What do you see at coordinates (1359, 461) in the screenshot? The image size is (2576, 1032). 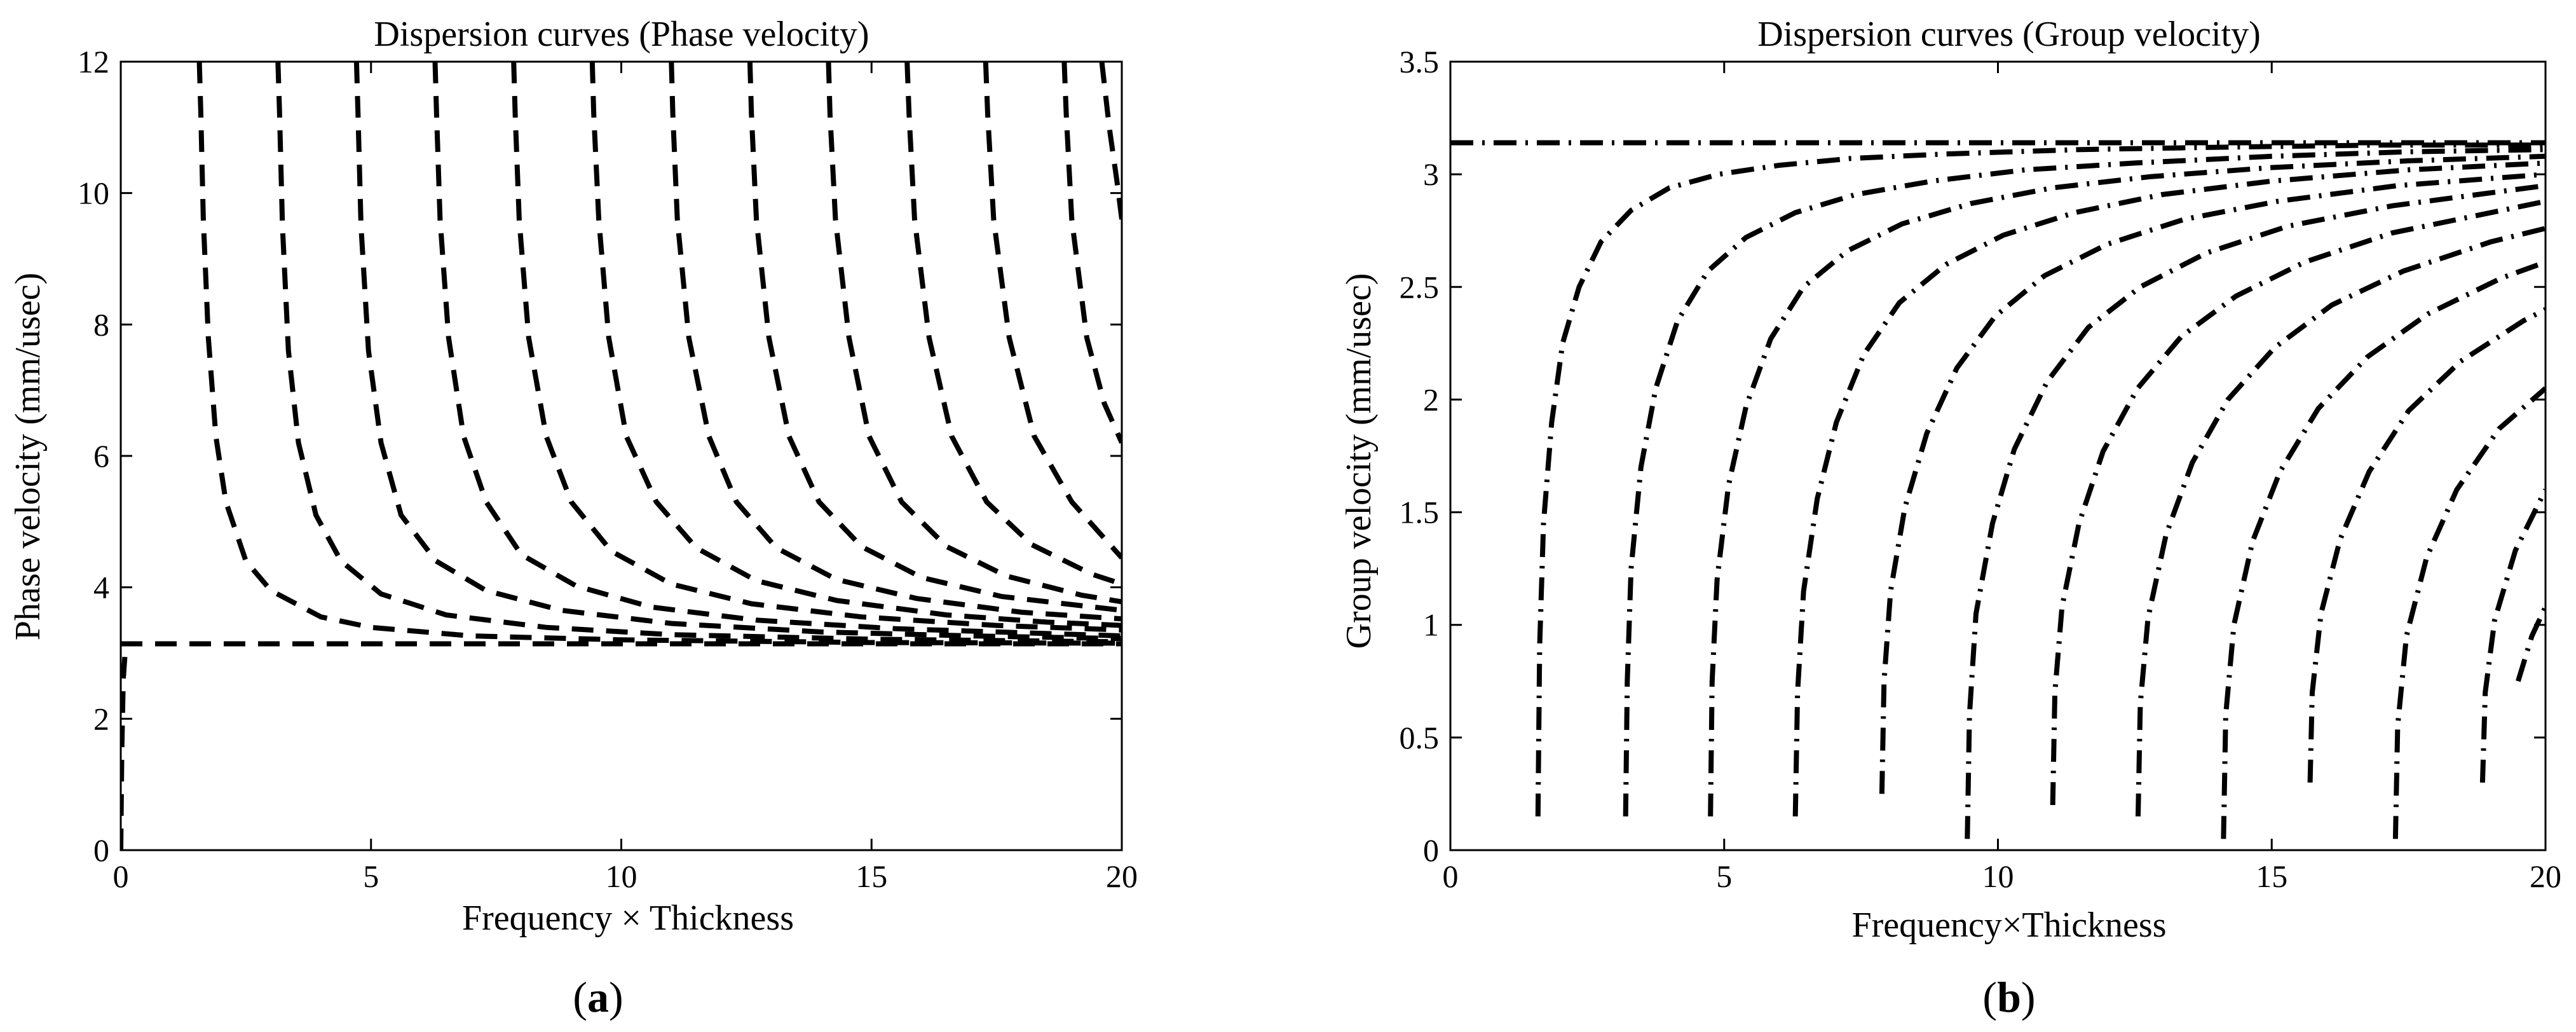 I see `y-axis-label: Group velocity (mm/usec)` at bounding box center [1359, 461].